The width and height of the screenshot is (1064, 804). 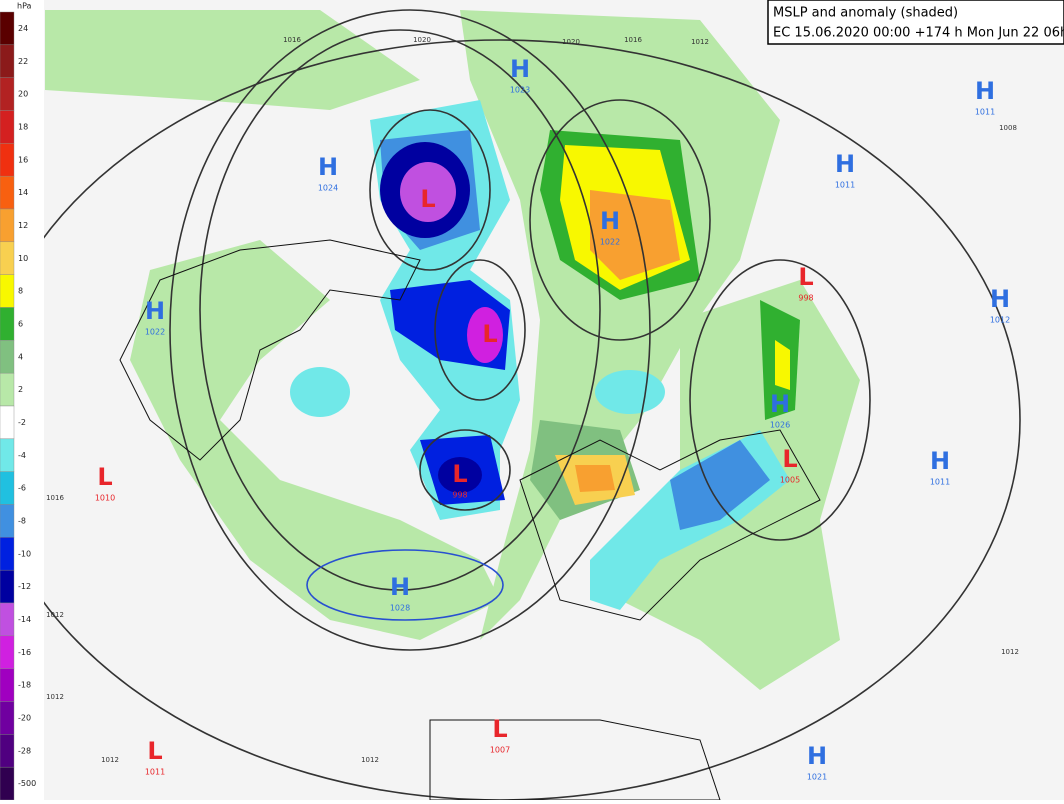 What do you see at coordinates (24, 619) in the screenshot?
I see `legend-label: -14` at bounding box center [24, 619].